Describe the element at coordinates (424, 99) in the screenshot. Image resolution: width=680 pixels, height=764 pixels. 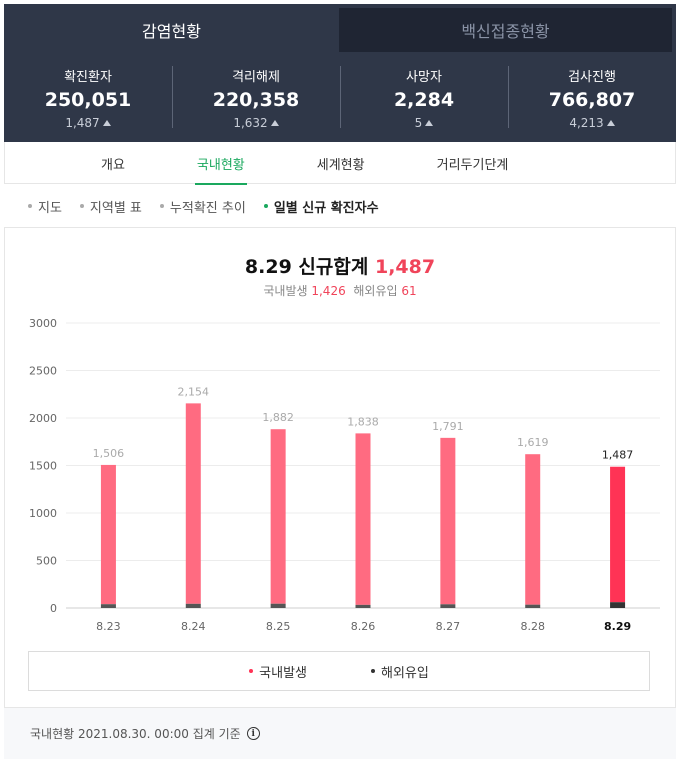
I see `stat-deaths: 사망자 2,284 5` at that location.